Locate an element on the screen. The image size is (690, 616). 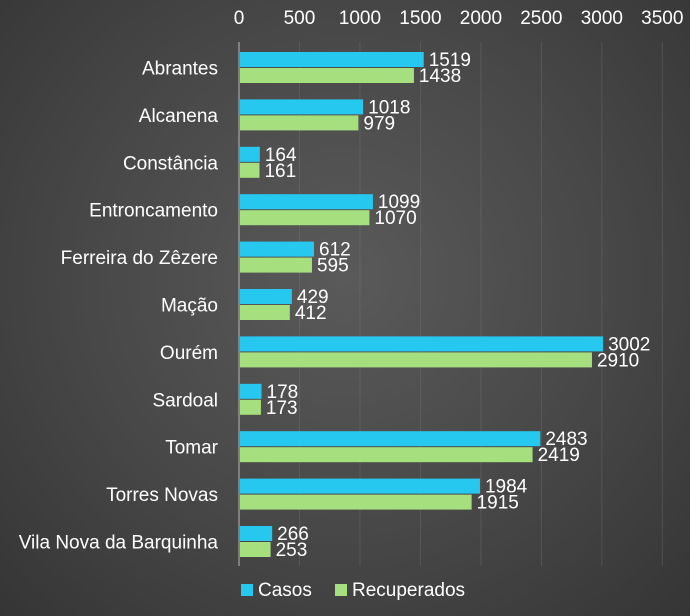
x-tick-label: 500 is located at coordinates (300, 18).